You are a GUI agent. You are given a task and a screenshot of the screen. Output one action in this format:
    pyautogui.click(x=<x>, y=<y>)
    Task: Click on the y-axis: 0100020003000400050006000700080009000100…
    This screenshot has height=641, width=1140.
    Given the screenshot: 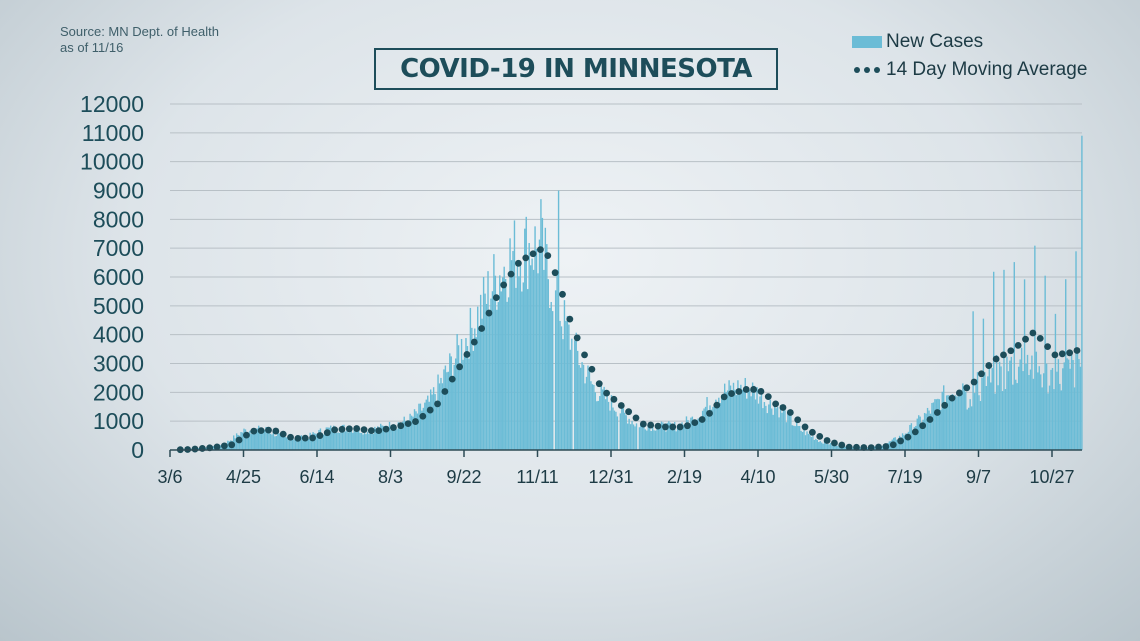 What is the action you would take?
    pyautogui.click(x=112, y=277)
    